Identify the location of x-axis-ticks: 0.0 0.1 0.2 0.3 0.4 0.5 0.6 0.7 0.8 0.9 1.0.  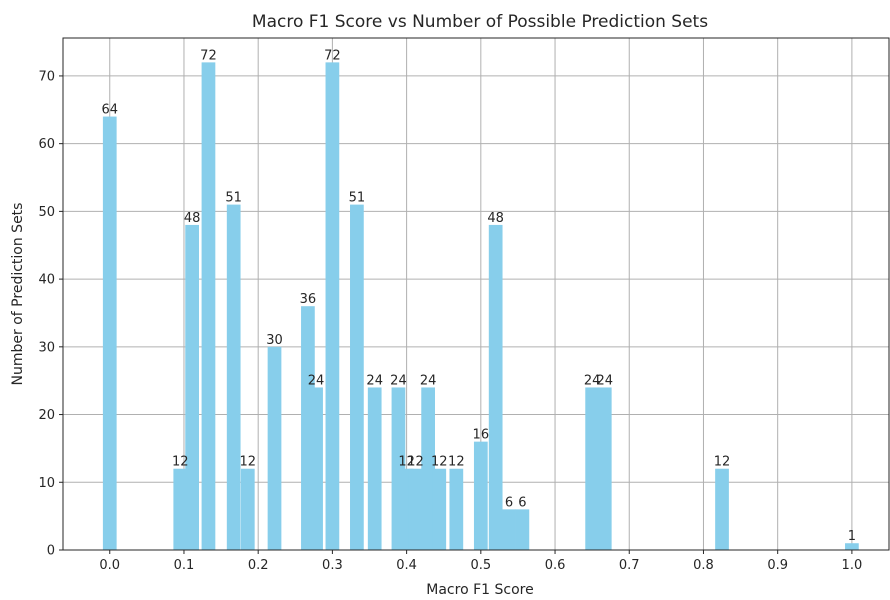
(480, 561).